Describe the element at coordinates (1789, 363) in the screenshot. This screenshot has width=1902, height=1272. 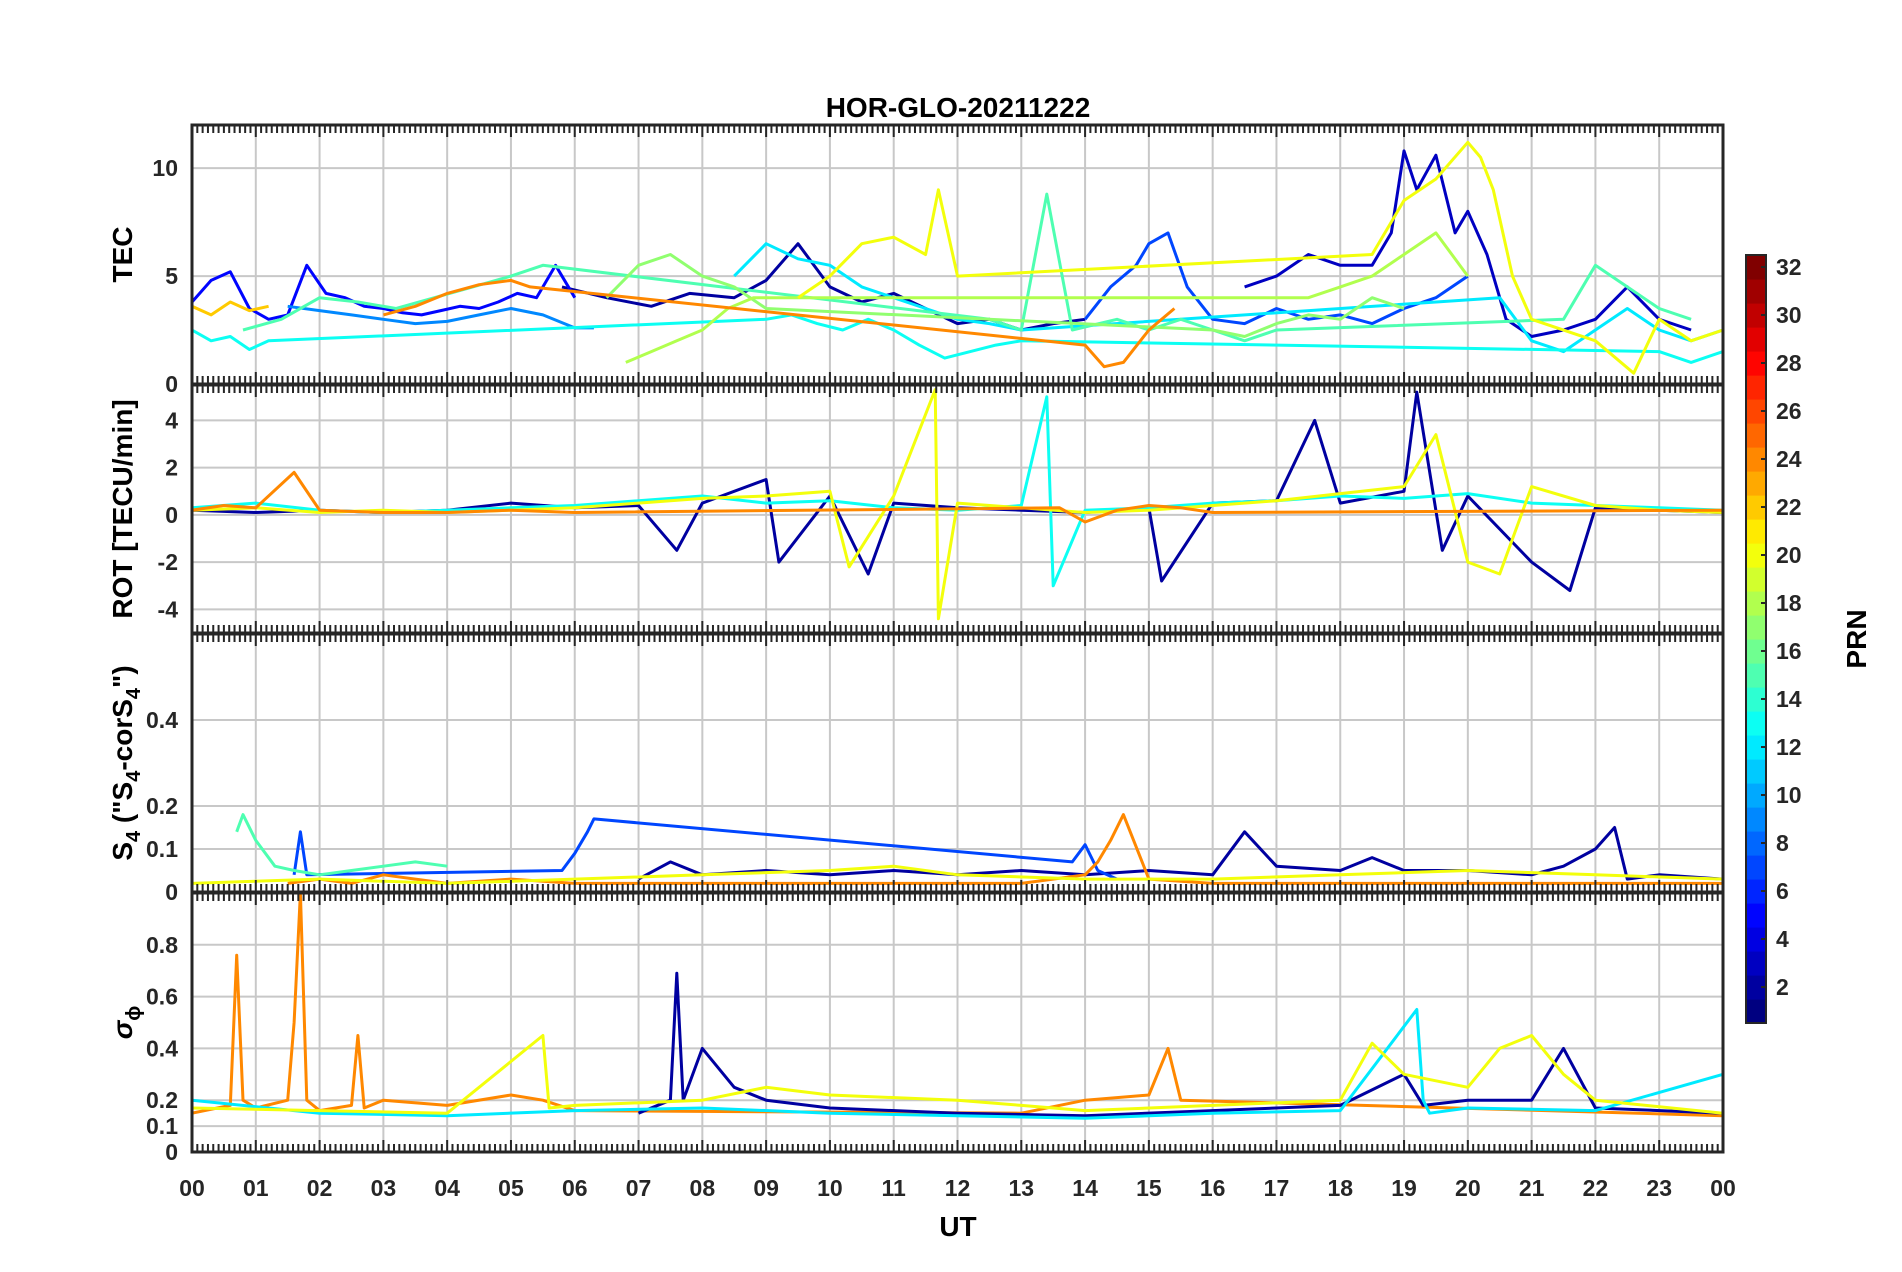
I see `colorbar-tick-label: 28` at that location.